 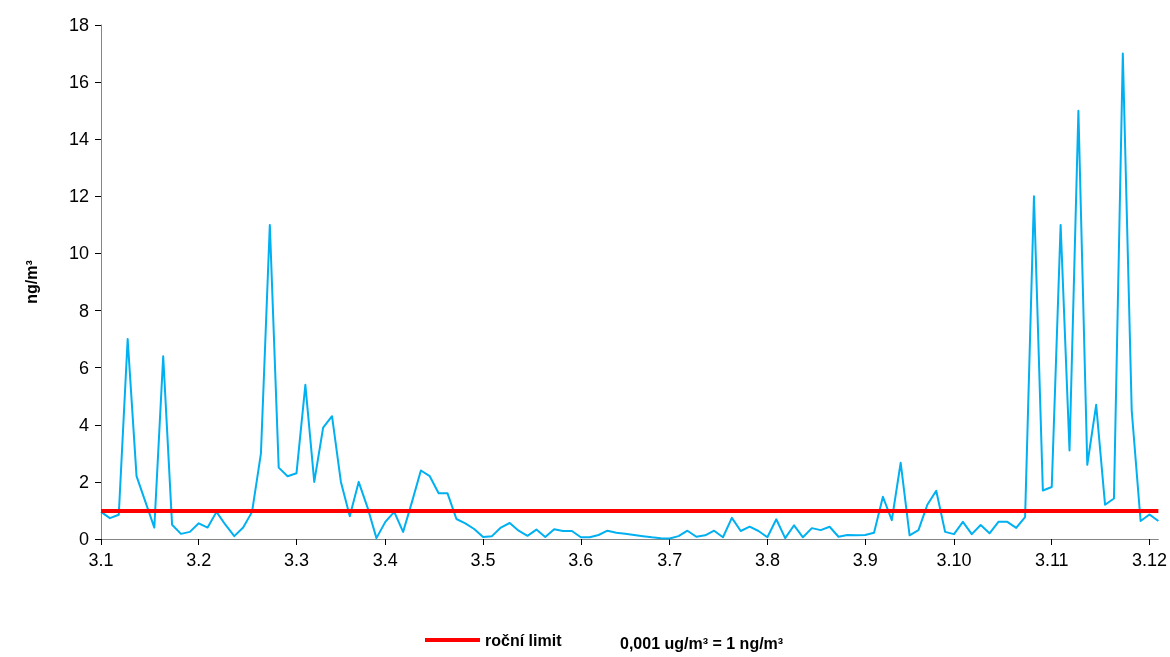 What do you see at coordinates (524, 640) in the screenshot?
I see `legend-label: roční limit` at bounding box center [524, 640].